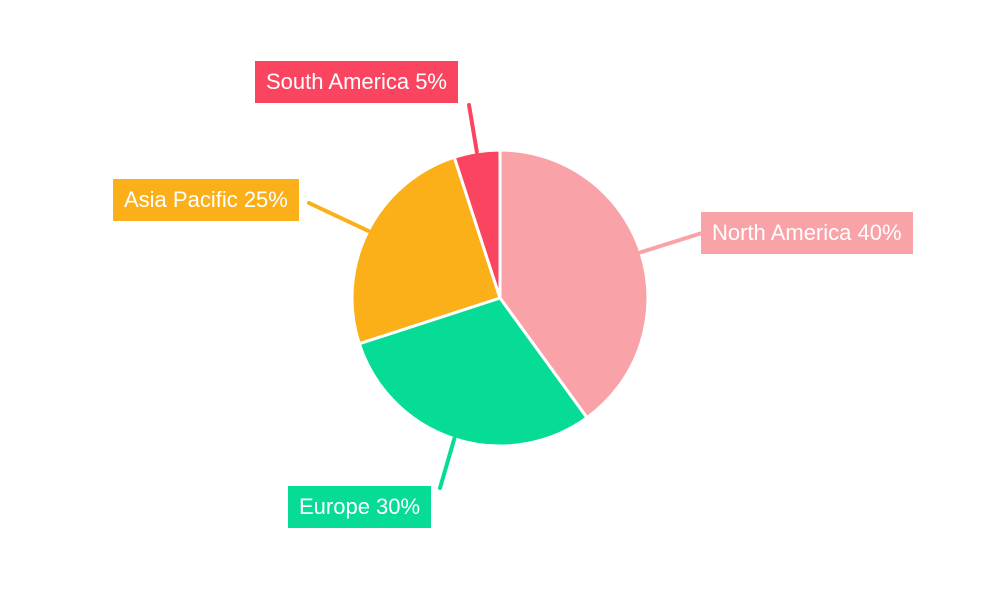 The width and height of the screenshot is (1000, 600). Describe the element at coordinates (807, 233) in the screenshot. I see `pie-label-north-america: North America 40%` at that location.